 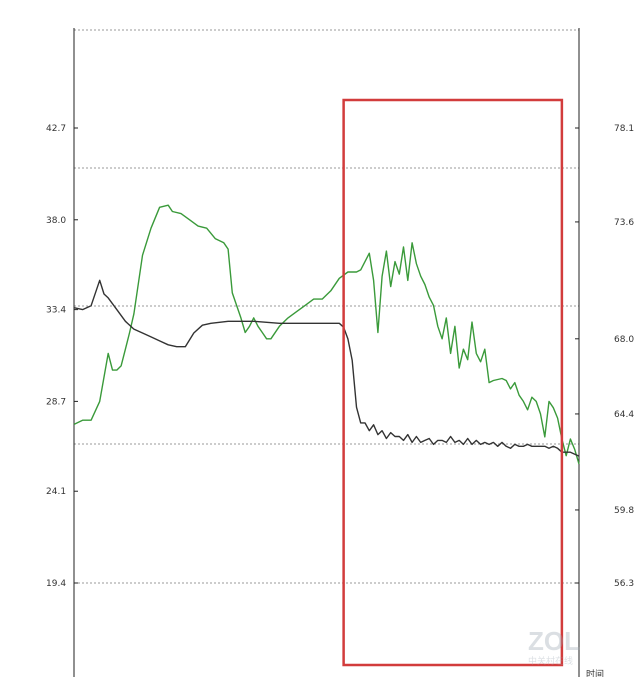 I want to click on right-tick-label: 59.8, so click(x=624, y=511).